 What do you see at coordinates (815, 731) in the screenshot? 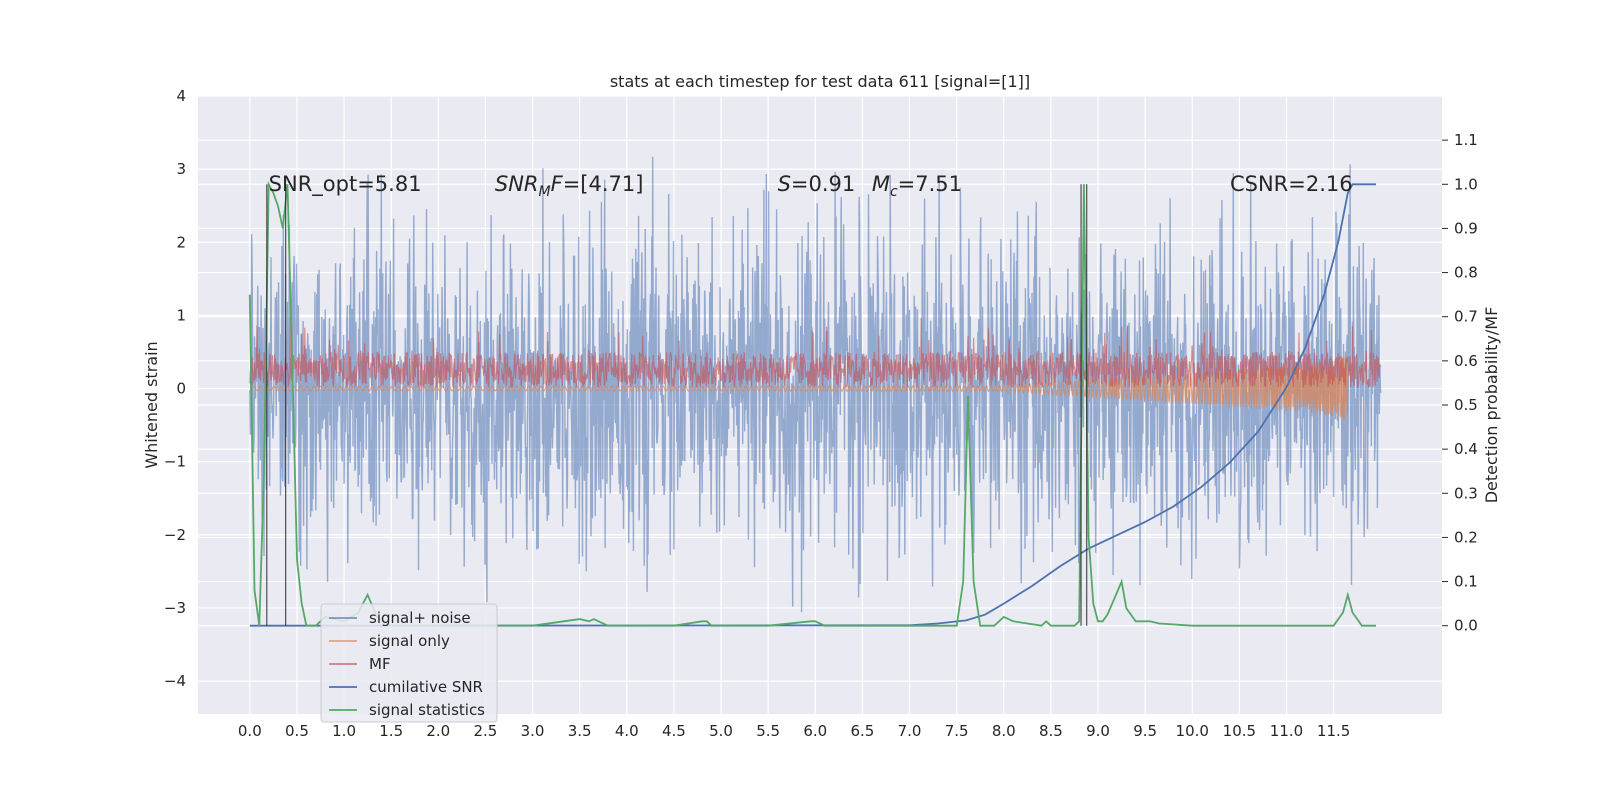
I see `x-tick-label: 6.0` at bounding box center [815, 731].